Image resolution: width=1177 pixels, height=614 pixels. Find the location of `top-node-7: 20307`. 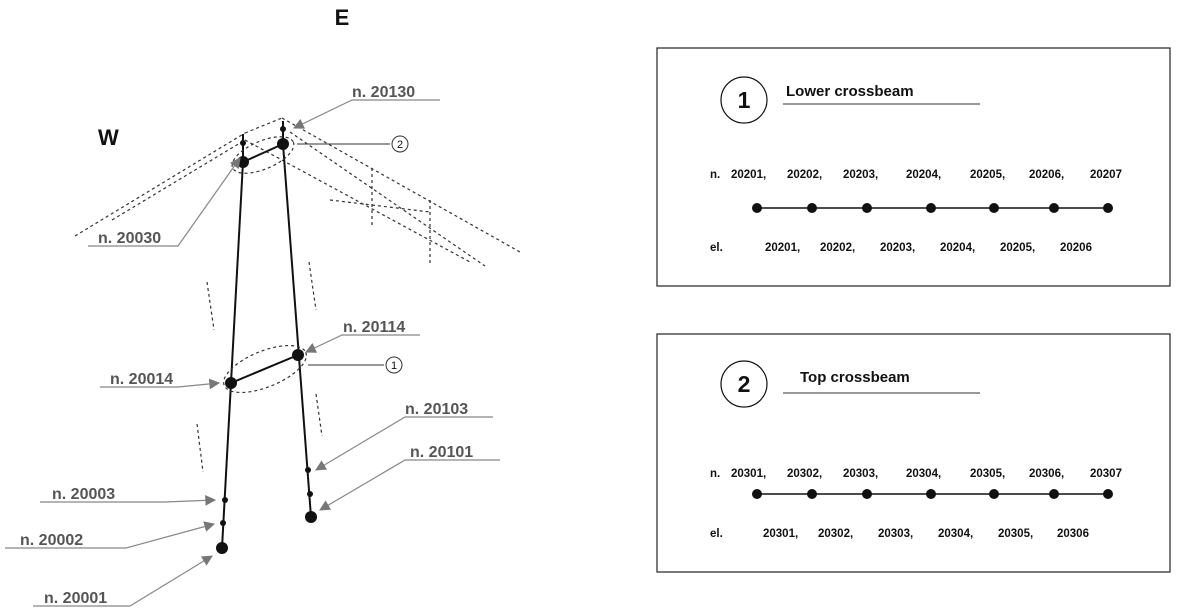

top-node-7: 20307 is located at coordinates (1106, 474).